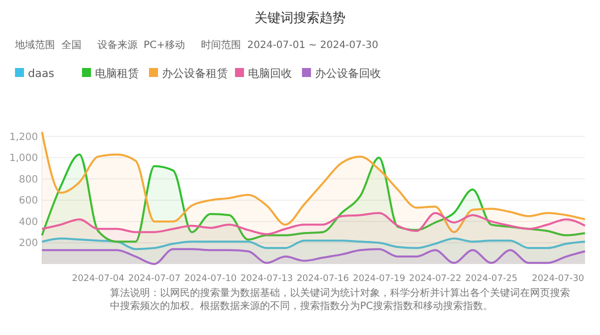  Describe the element at coordinates (300, 18) in the screenshot. I see `chart-title: 关键词搜索趋势` at that location.